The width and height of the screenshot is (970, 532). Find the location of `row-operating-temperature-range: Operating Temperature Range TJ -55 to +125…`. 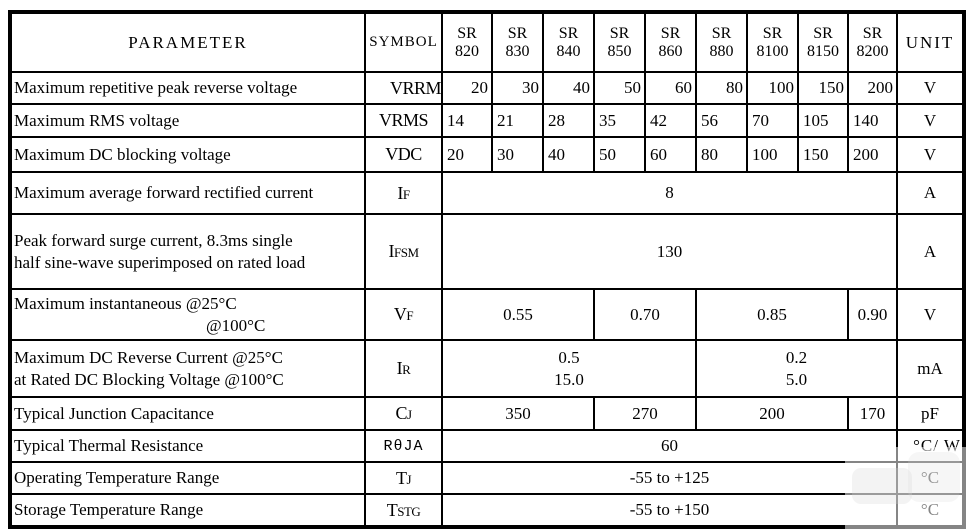

row-operating-temperature-range: Operating Temperature Range TJ -55 to +125… is located at coordinates (487, 478).